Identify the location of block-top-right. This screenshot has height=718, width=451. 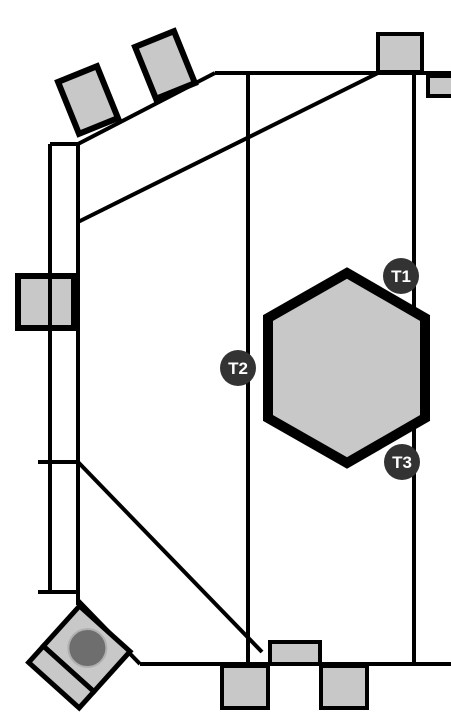
(400, 53).